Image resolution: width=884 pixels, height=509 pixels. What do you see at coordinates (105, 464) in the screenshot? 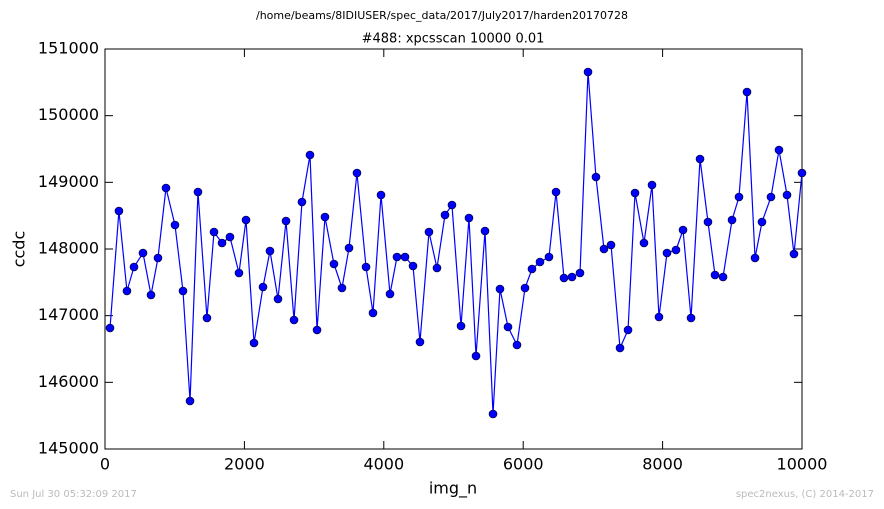
I see `x-tick-label: 0` at bounding box center [105, 464].